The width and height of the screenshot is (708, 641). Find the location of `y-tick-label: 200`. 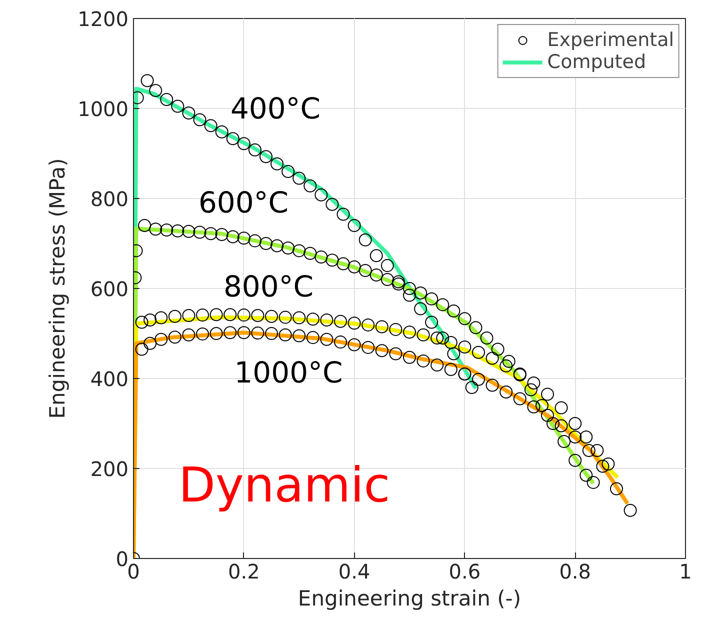

y-tick-label: 200 is located at coordinates (109, 469).